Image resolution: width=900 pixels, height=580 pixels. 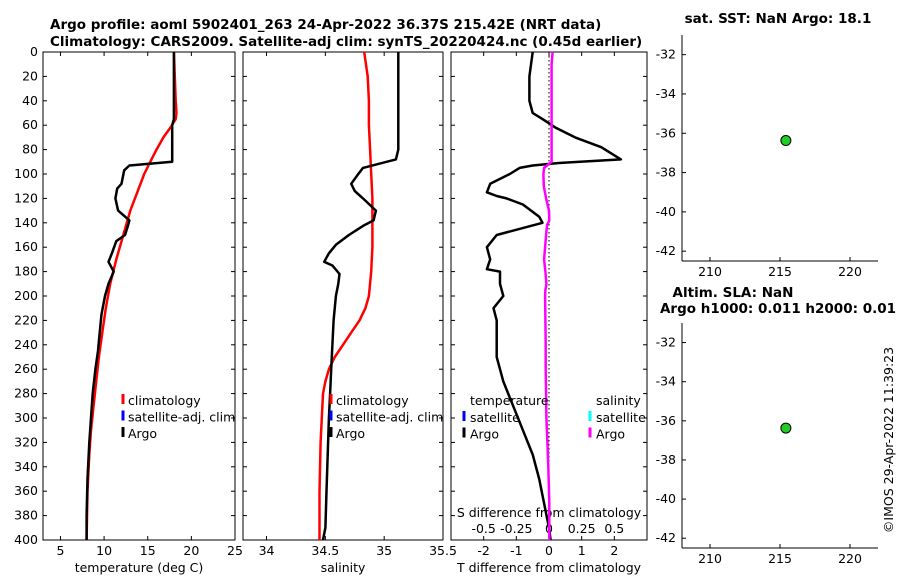 I want to click on y-tick-label-20: 20, so click(x=30, y=75).